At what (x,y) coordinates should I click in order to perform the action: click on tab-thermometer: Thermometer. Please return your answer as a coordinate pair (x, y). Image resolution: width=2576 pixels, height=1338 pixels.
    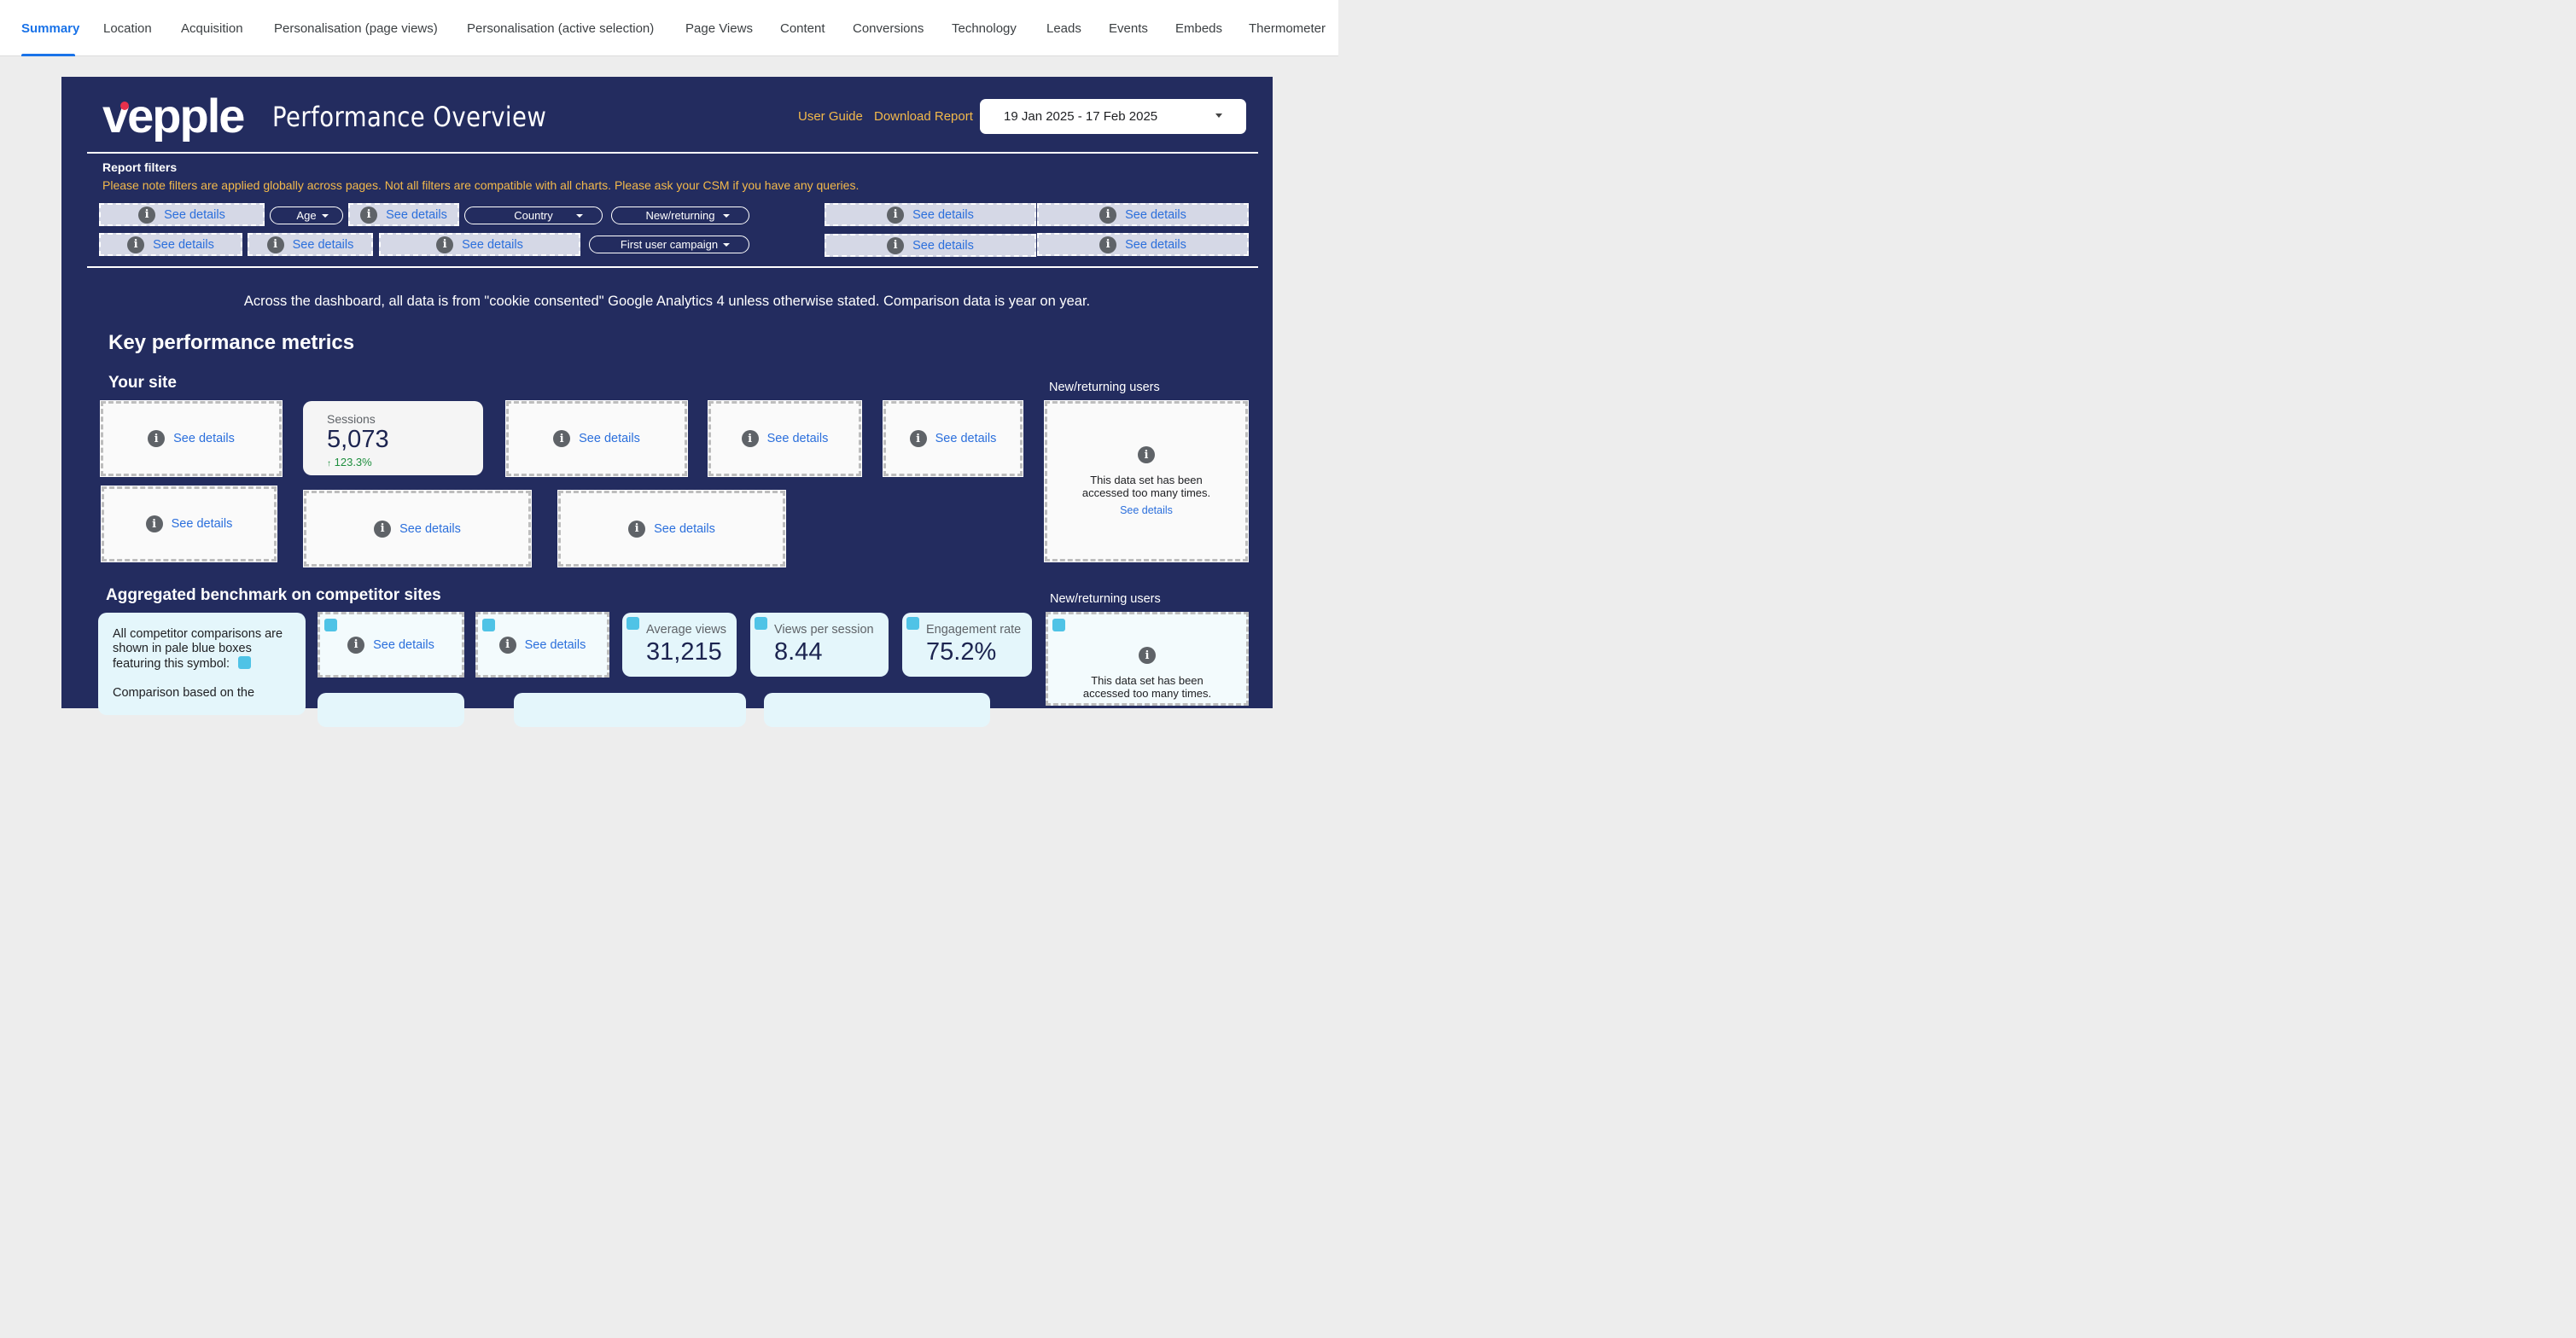
    Looking at the image, I should click on (1287, 28).